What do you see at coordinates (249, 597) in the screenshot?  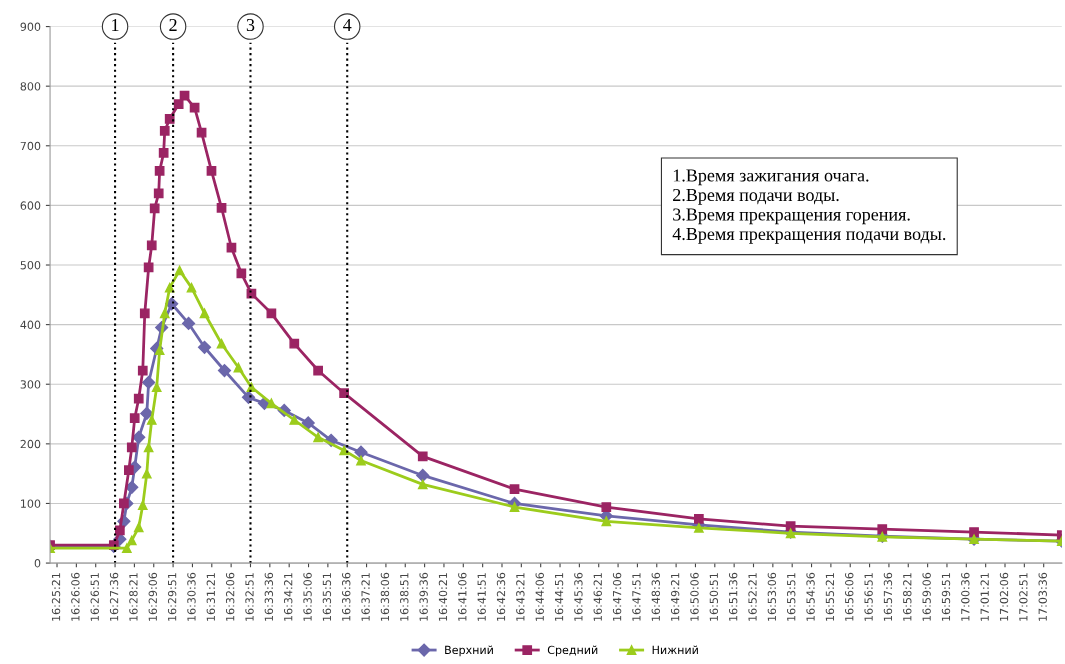 I see `x-tick-label: 16:32:51` at bounding box center [249, 597].